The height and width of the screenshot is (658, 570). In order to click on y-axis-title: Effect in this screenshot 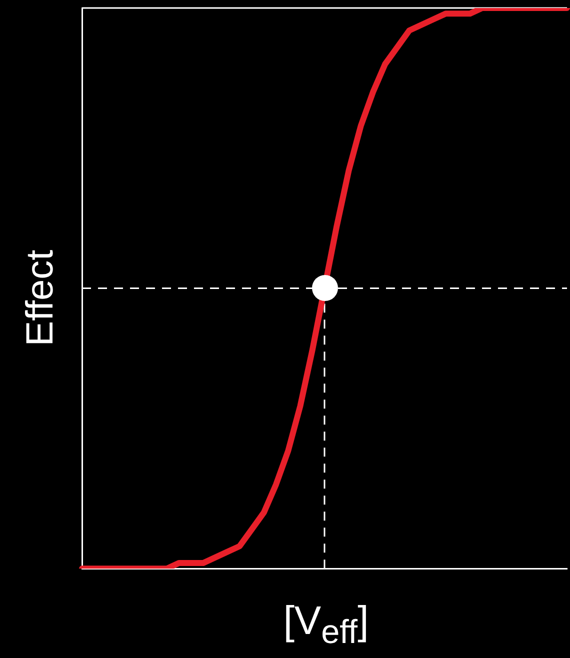, I will do `click(41, 298)`.